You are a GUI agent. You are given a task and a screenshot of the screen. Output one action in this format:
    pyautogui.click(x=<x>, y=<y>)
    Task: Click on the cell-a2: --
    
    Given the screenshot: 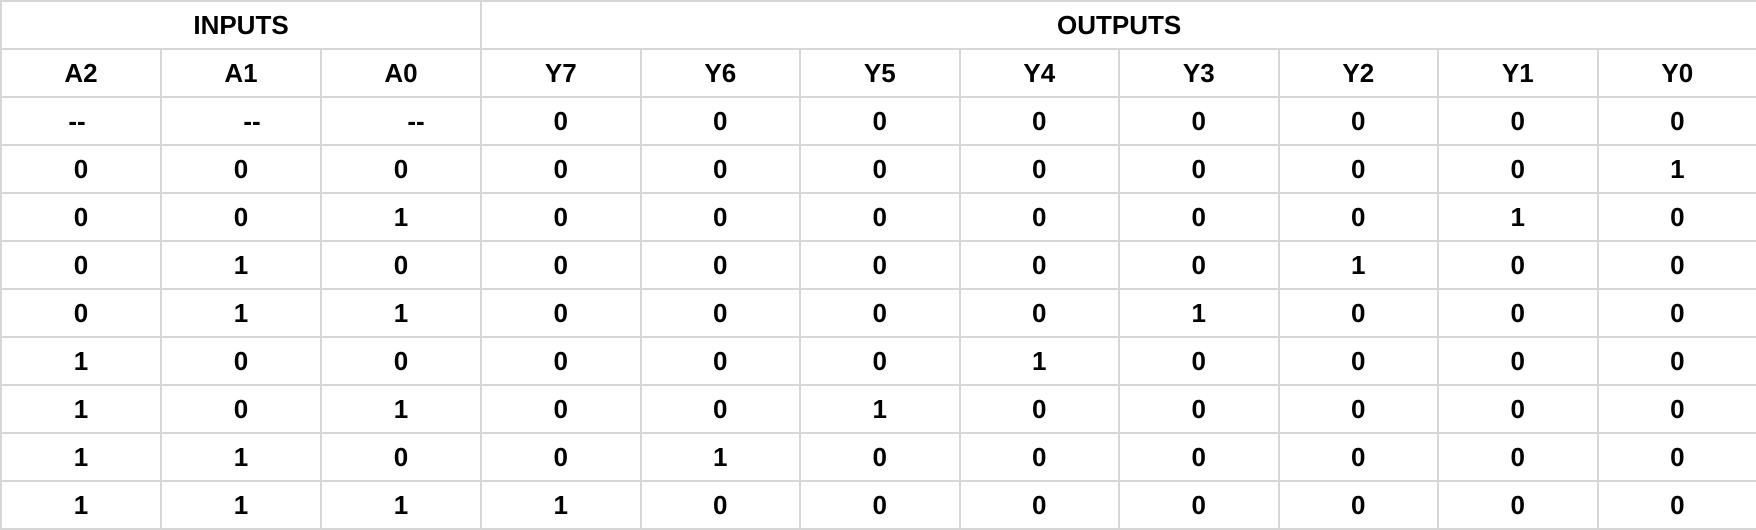 What is the action you would take?
    pyautogui.click(x=81, y=121)
    